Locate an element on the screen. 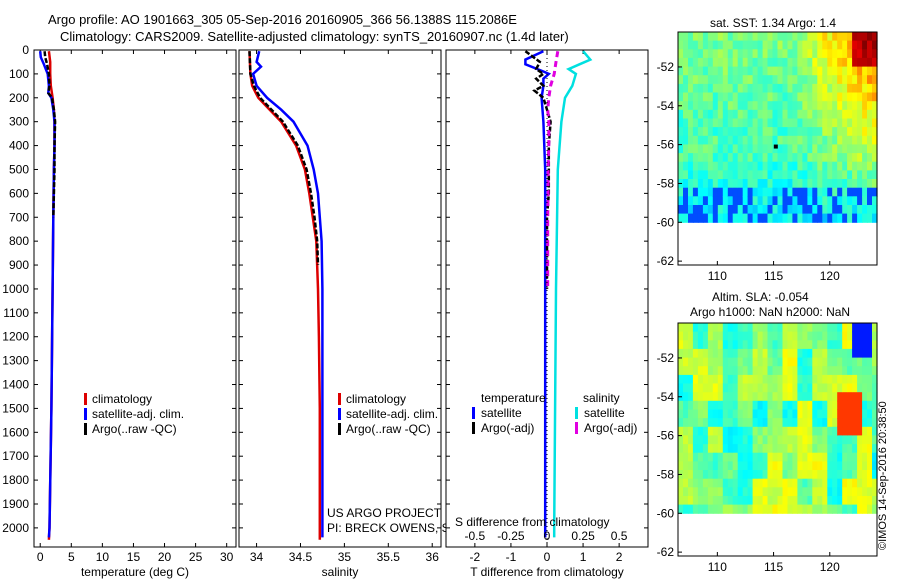  y-tick-label: 1800 is located at coordinates (15, 480).